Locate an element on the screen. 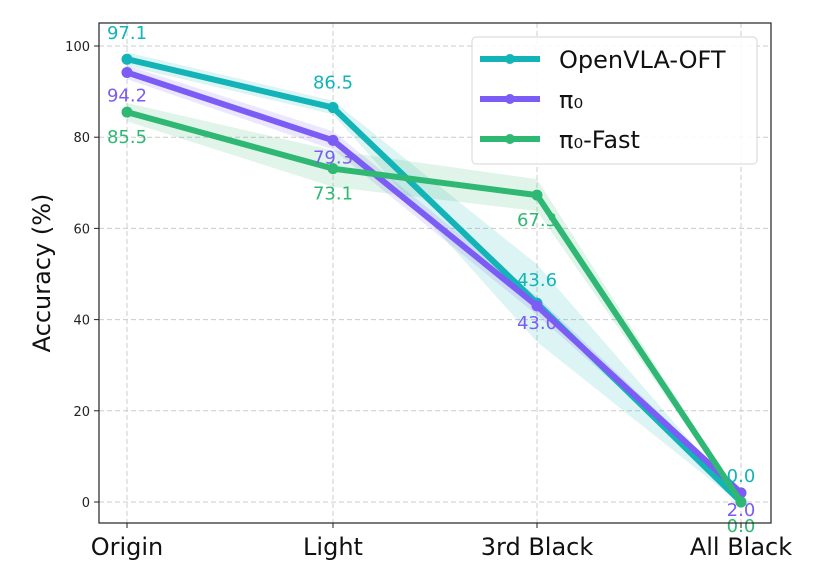 This screenshot has width=814, height=576. legend: OpenVLA-OFT π₀ π₀-Fast is located at coordinates (614, 100).